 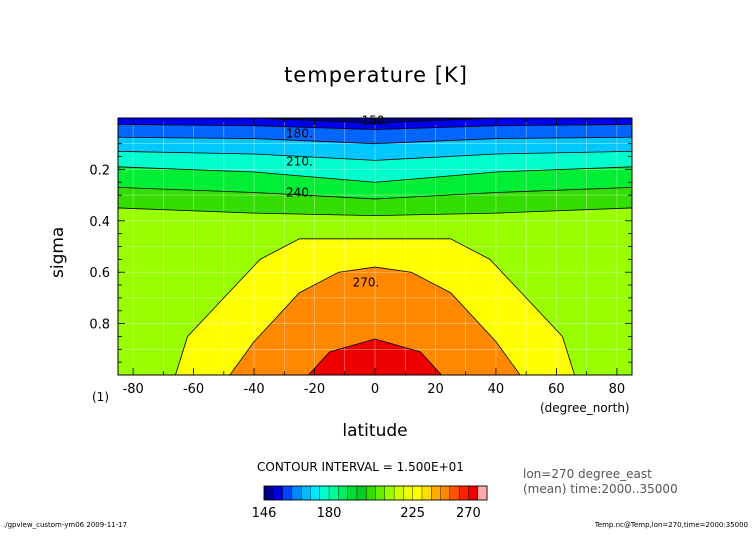 What do you see at coordinates (65, 525) in the screenshot?
I see `footer-left: ./gpview_custom-ym06 2009-11-17` at bounding box center [65, 525].